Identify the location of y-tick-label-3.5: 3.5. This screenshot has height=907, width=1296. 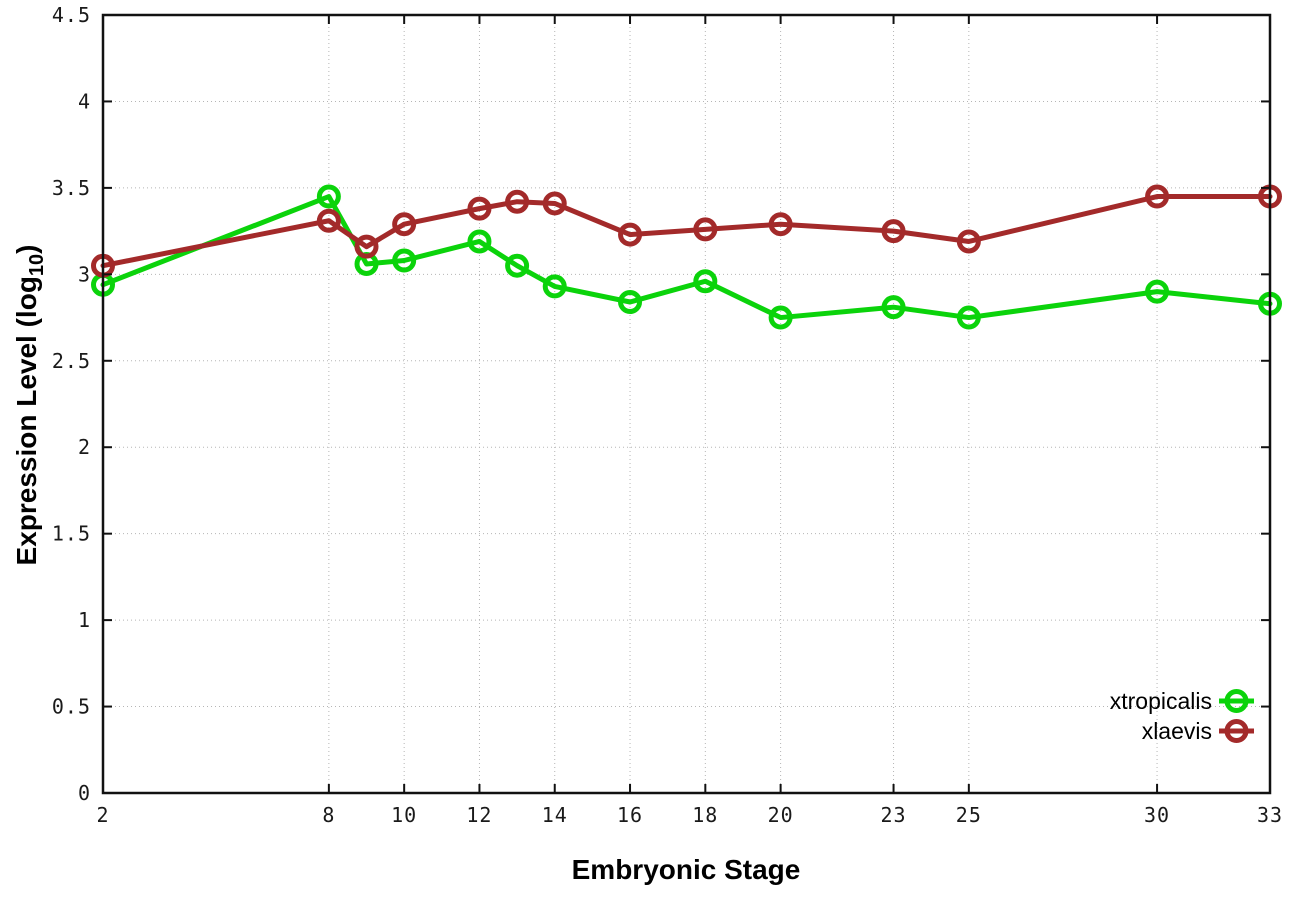
(71, 188).